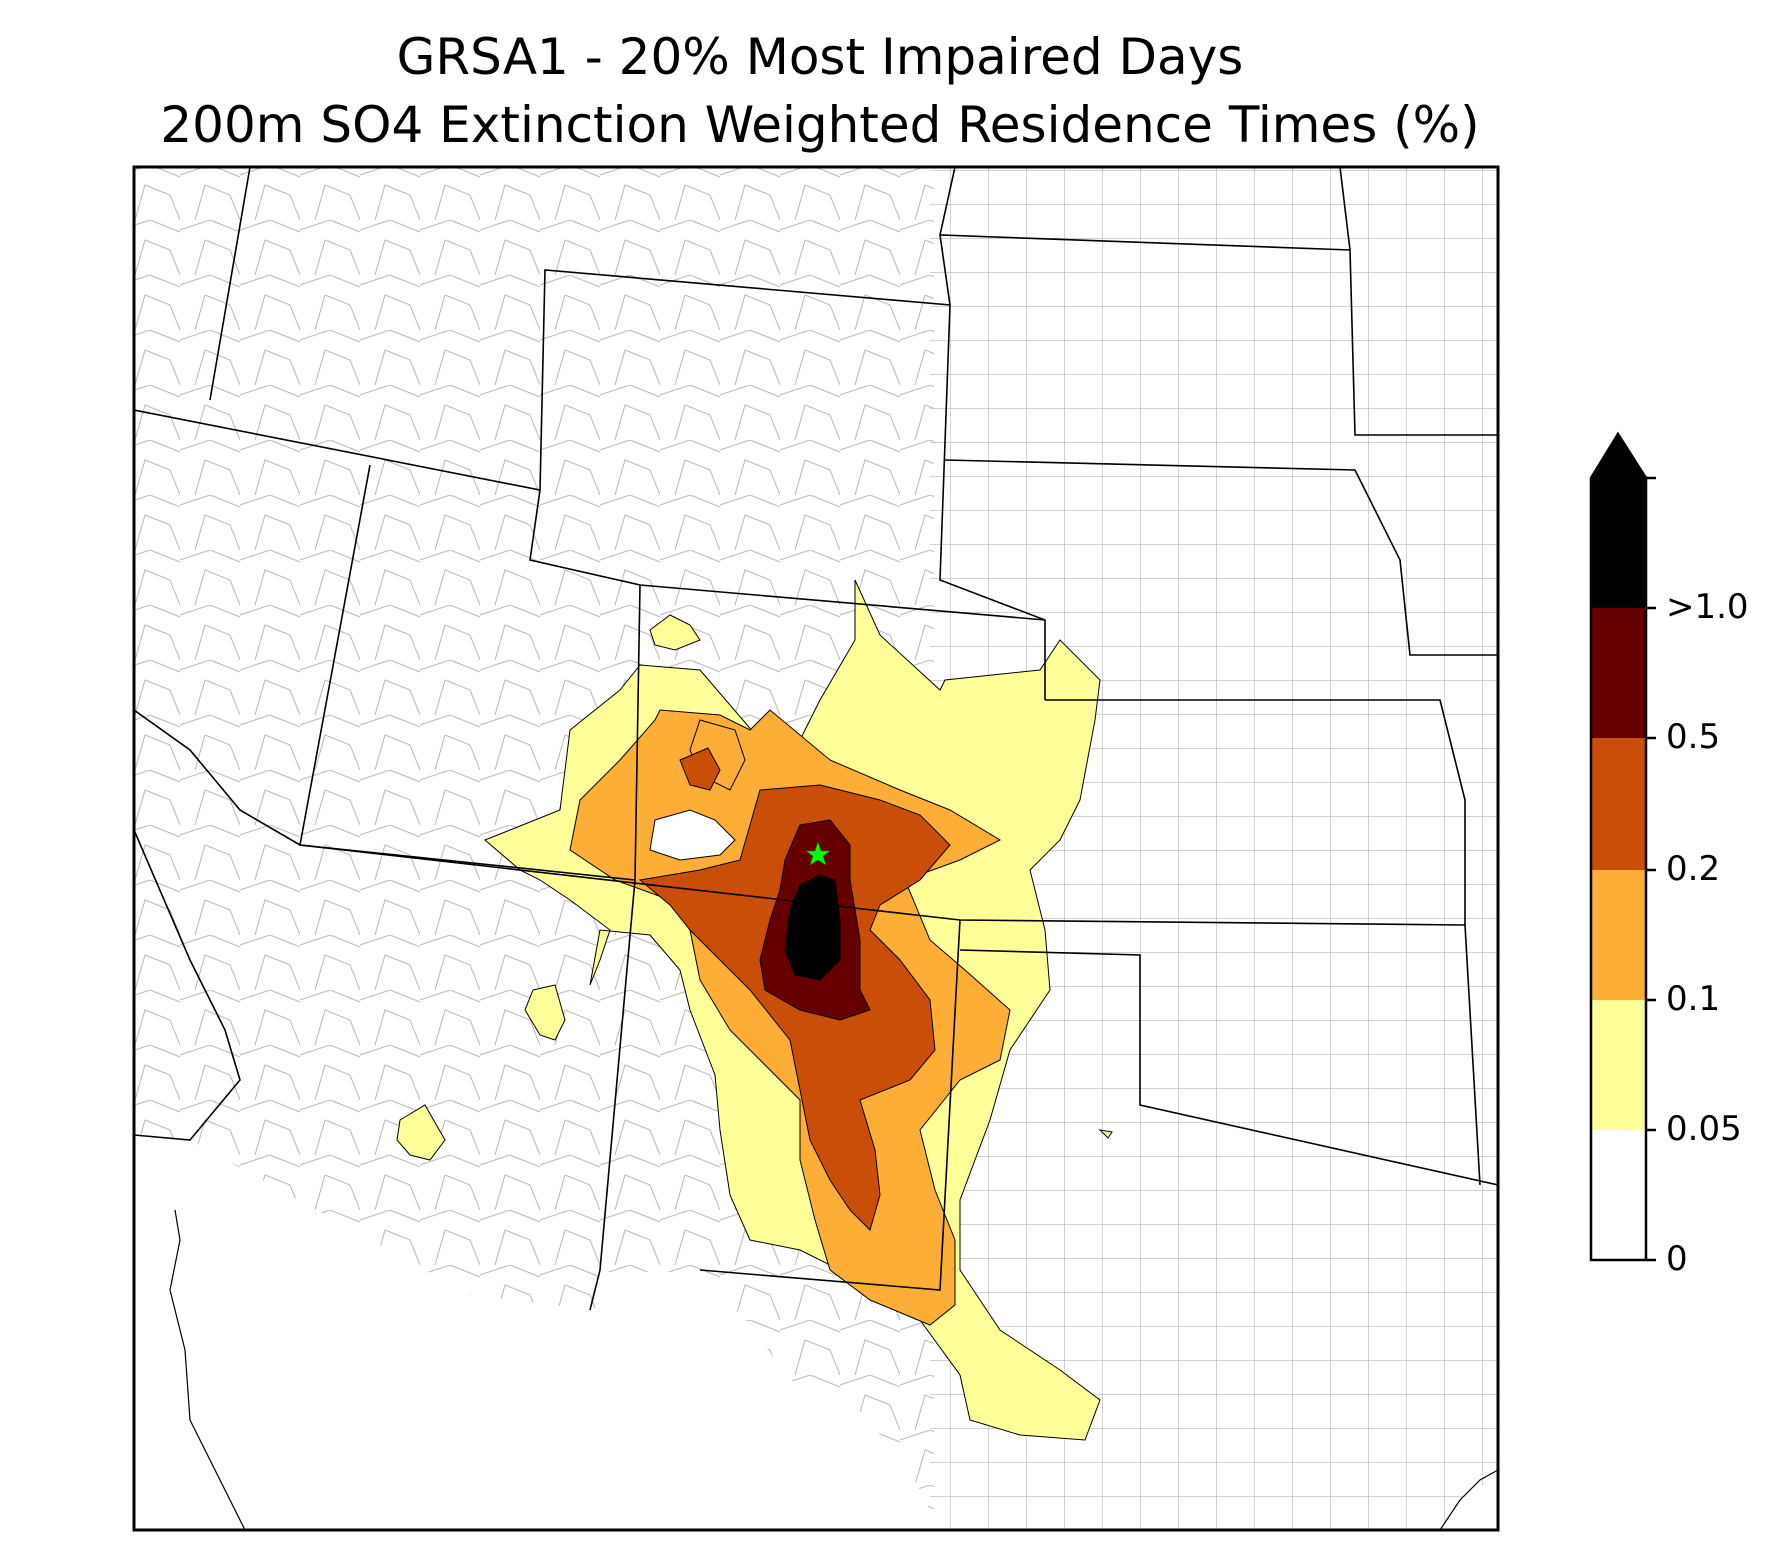 The image size is (1784, 1558). I want to click on colorbar-segment-0.05-0.1, so click(1618, 1065).